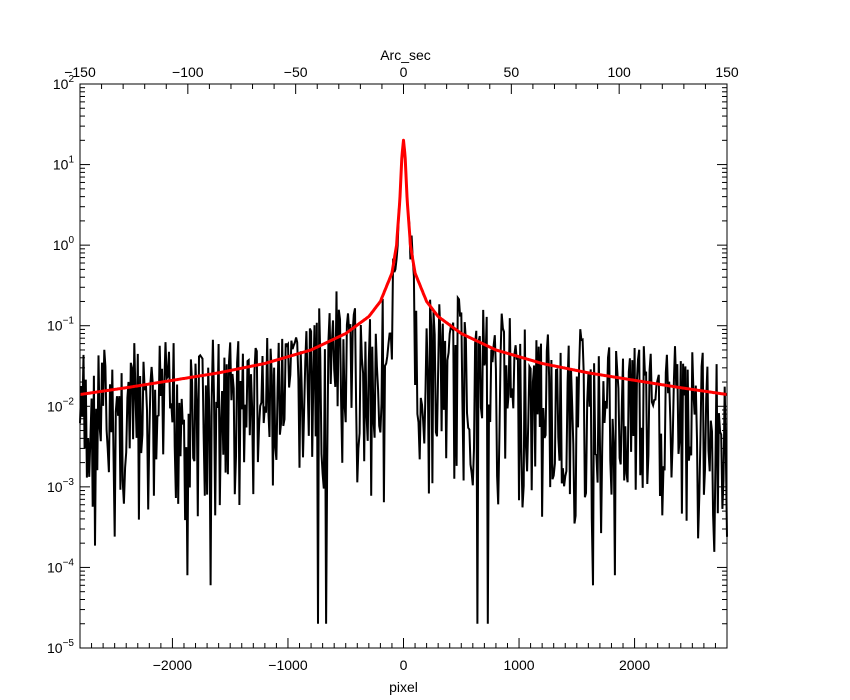 This screenshot has height=700, width=850. What do you see at coordinates (518, 665) in the screenshot?
I see `x-tick-label: 1000` at bounding box center [518, 665].